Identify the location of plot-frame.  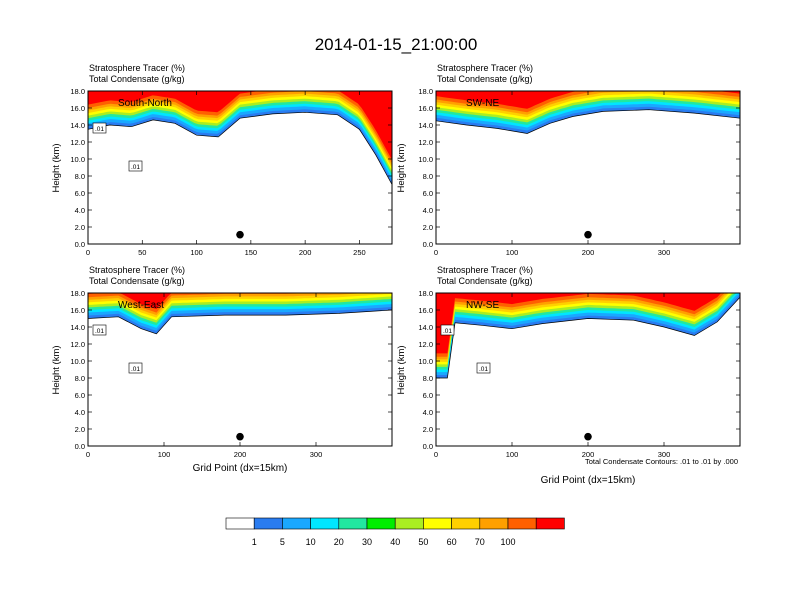
(240, 167).